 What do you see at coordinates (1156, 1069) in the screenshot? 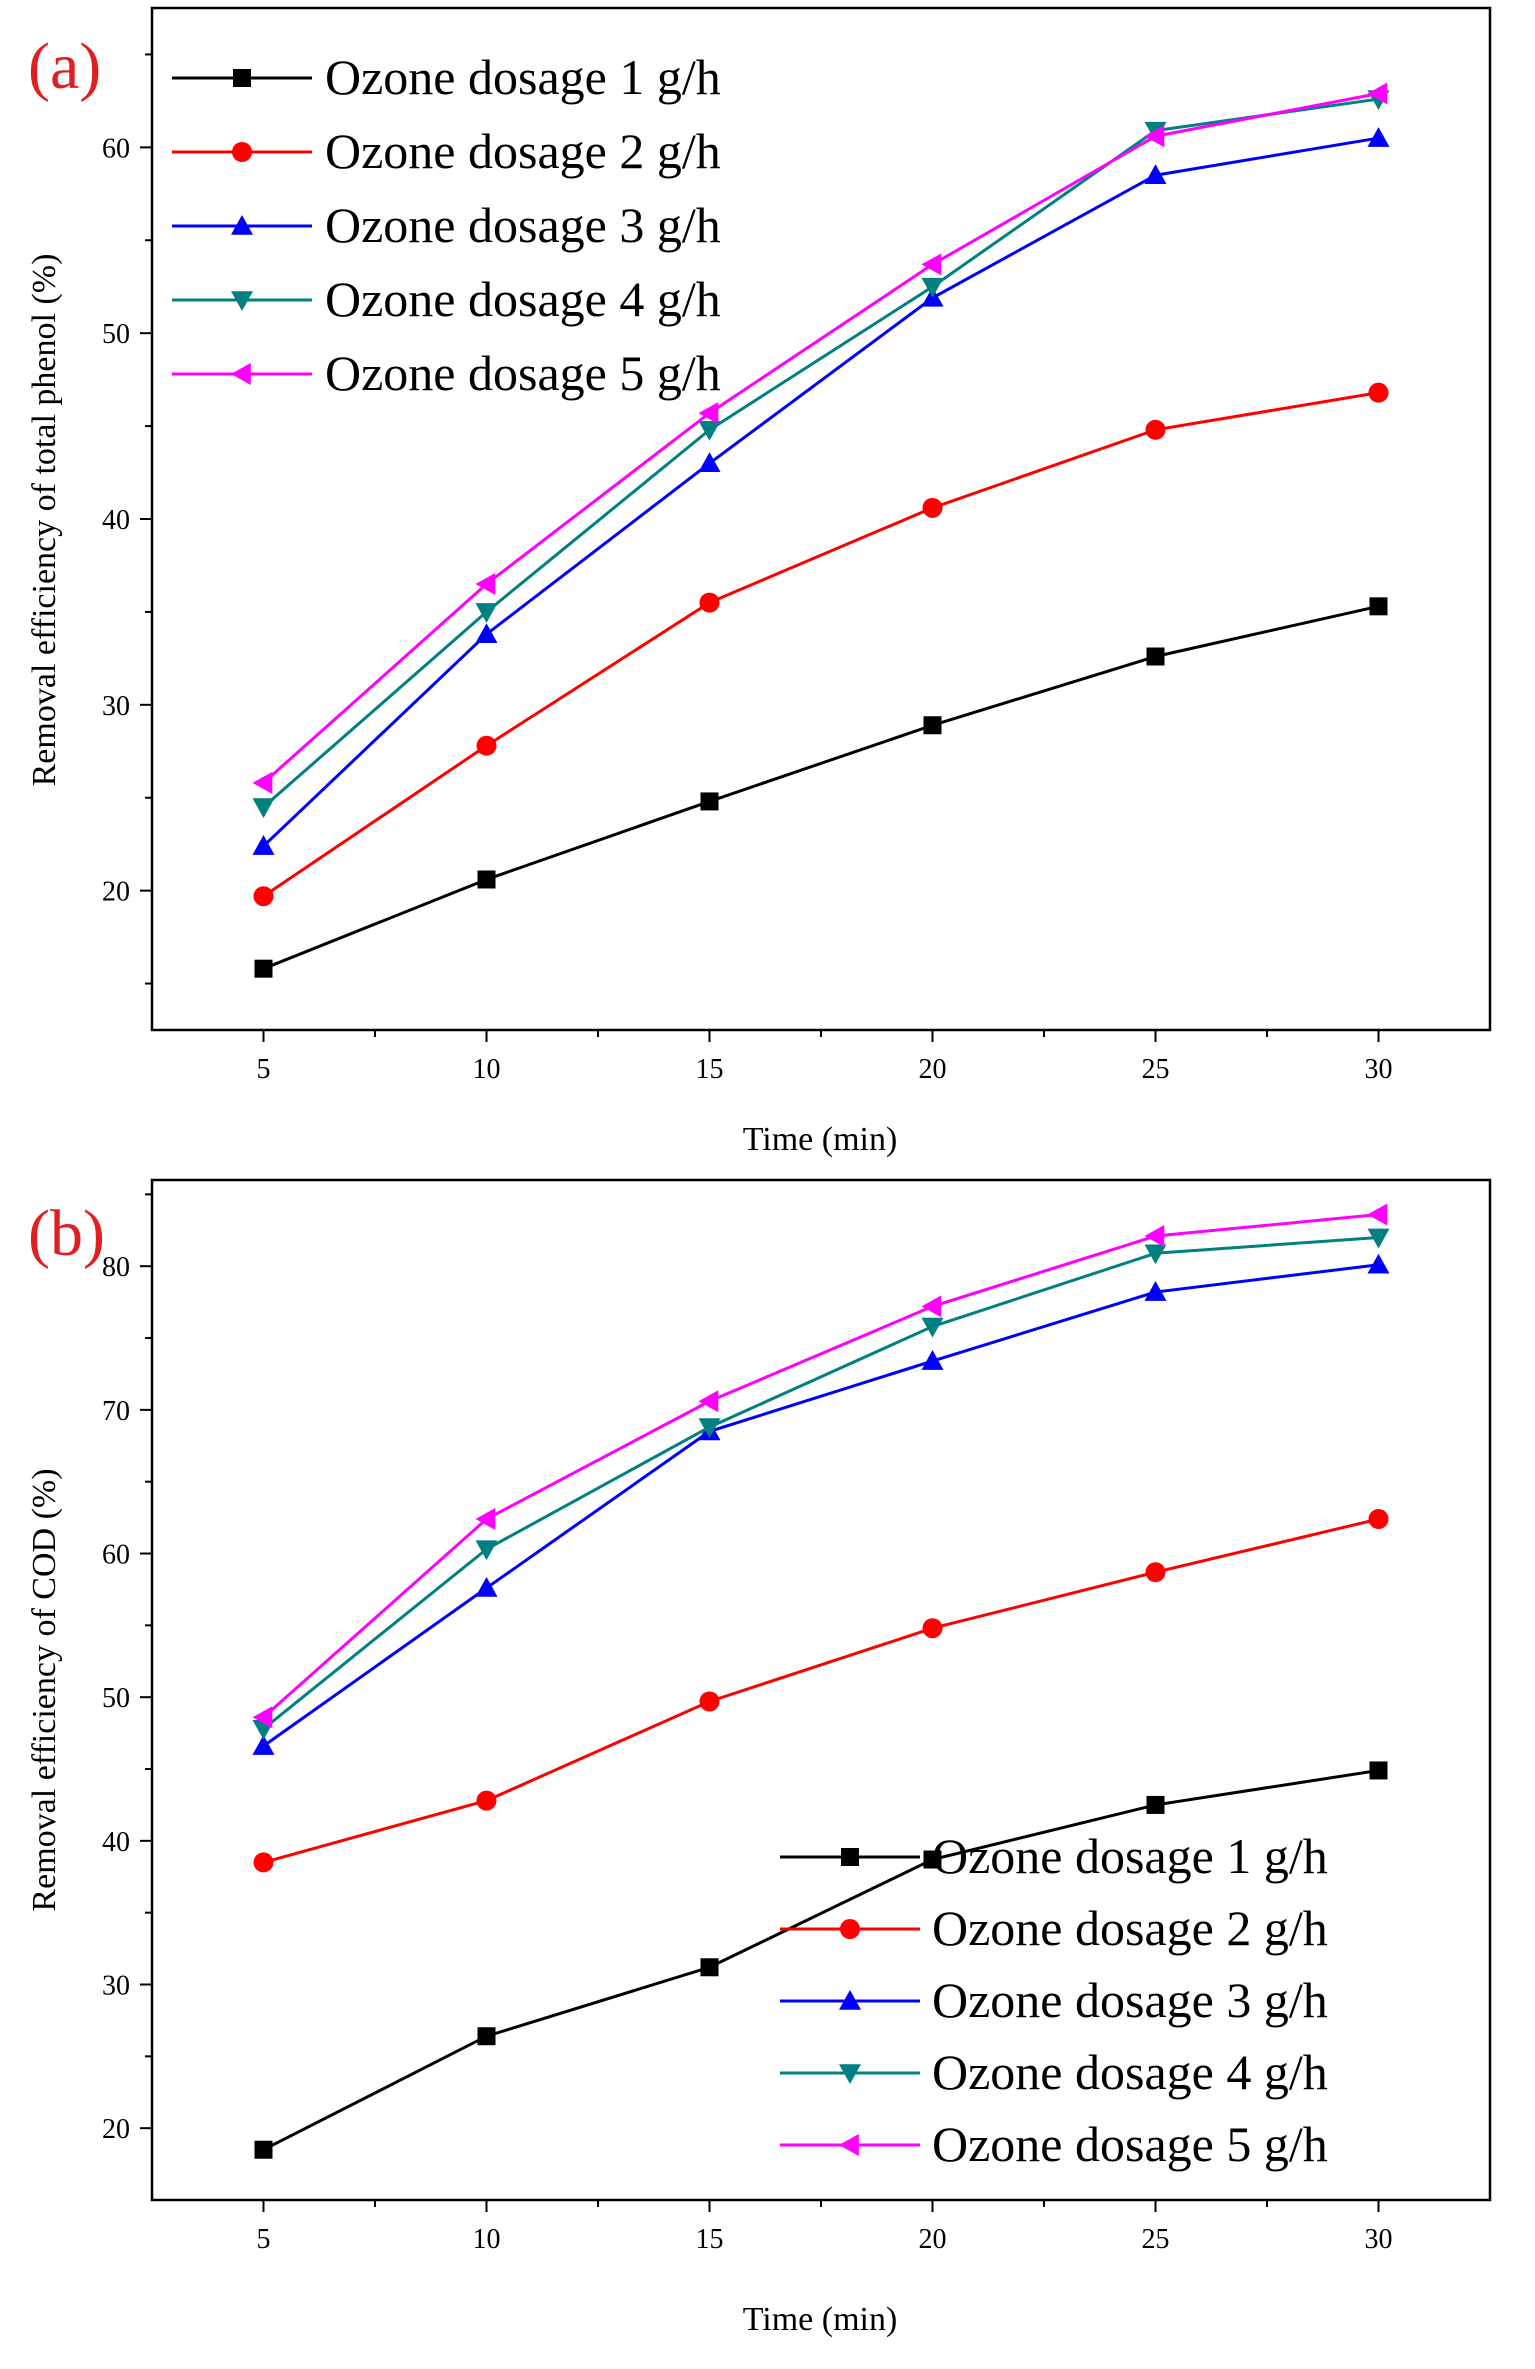
I see `x-tick-label: 25` at bounding box center [1156, 1069].